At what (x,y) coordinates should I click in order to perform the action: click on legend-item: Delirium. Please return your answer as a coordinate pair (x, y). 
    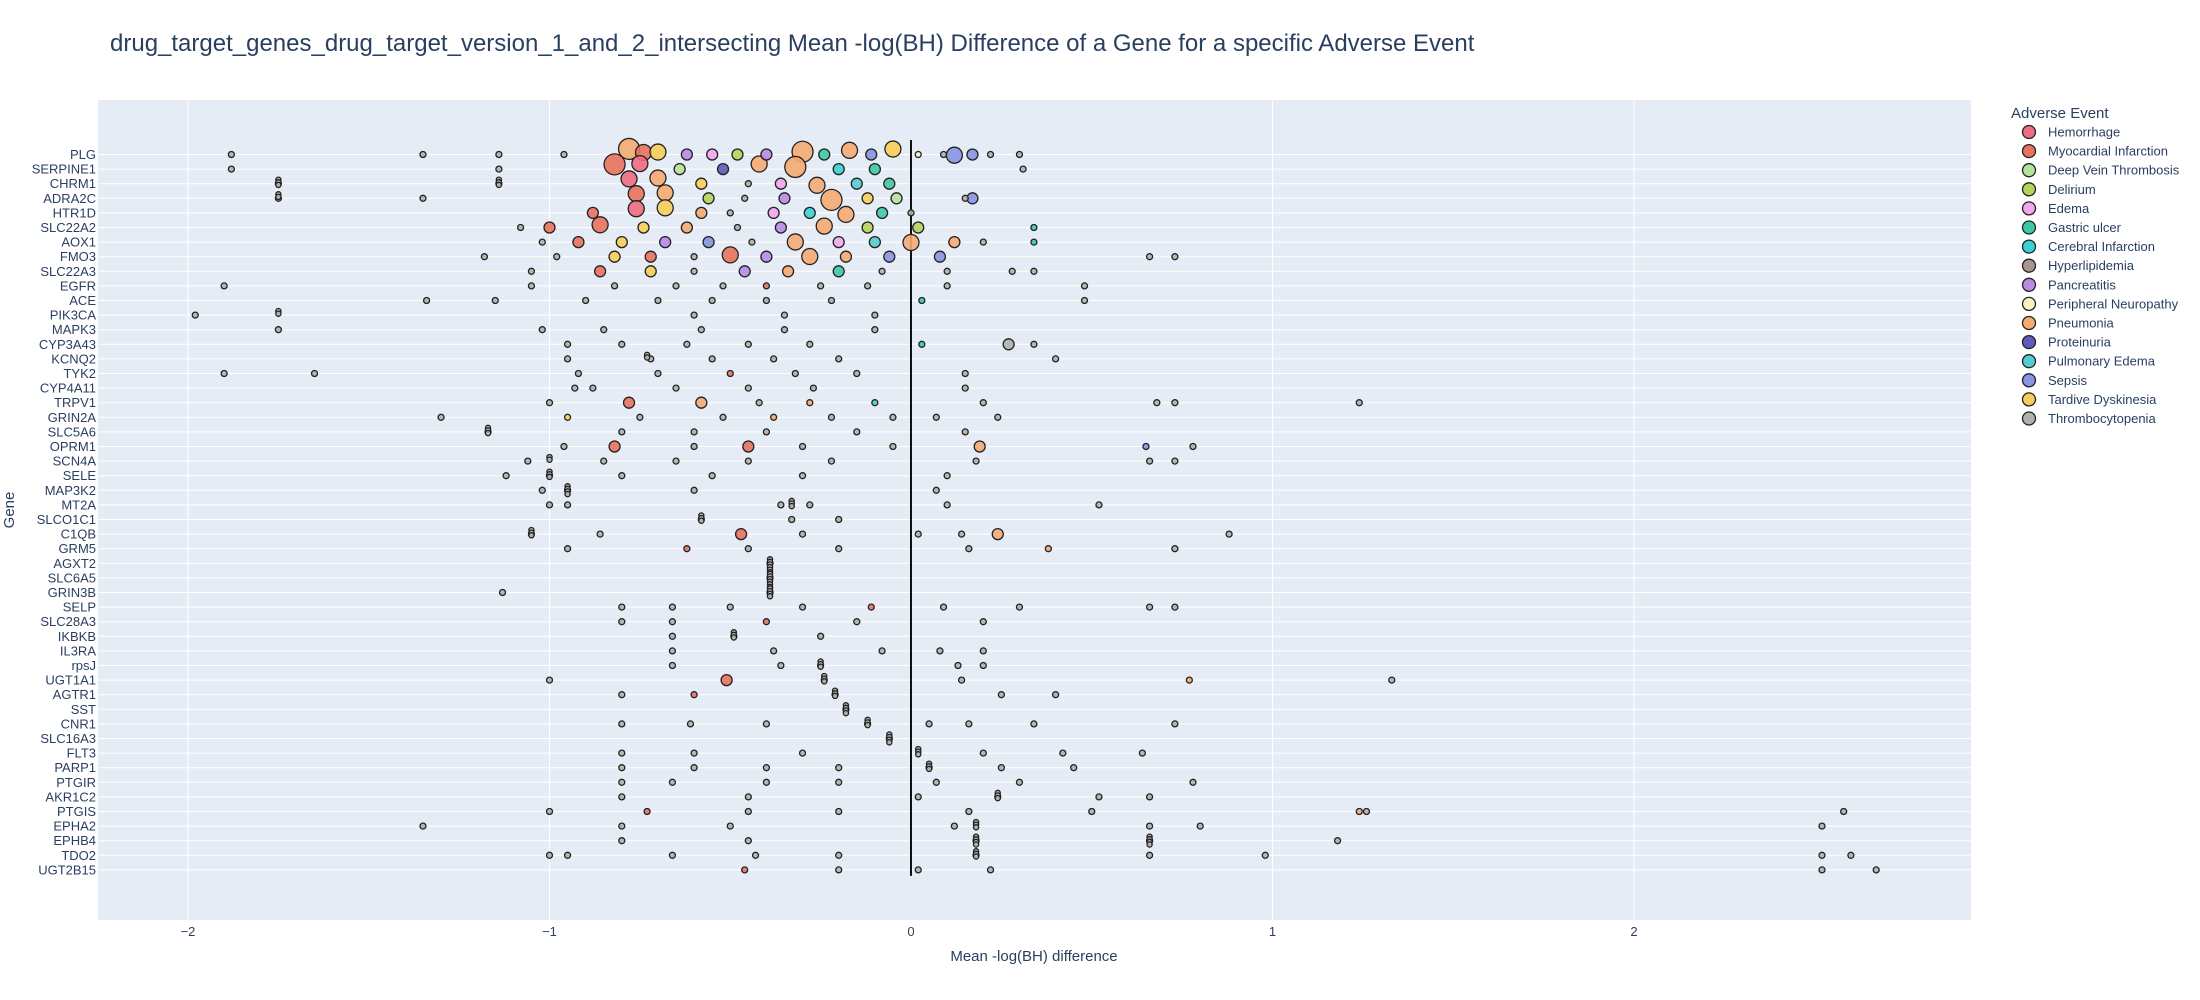
    Looking at the image, I should click on (2058, 189).